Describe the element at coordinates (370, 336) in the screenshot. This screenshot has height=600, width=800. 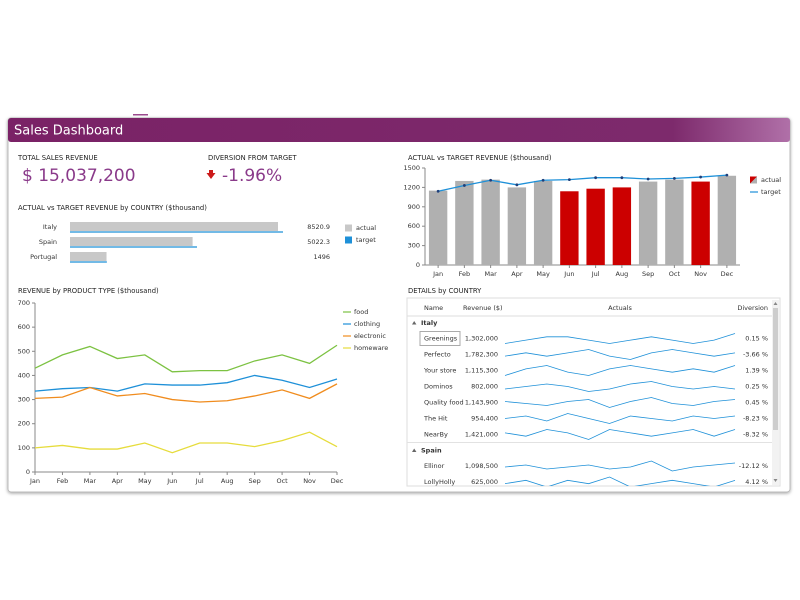
I see `legend-label: electronic` at that location.